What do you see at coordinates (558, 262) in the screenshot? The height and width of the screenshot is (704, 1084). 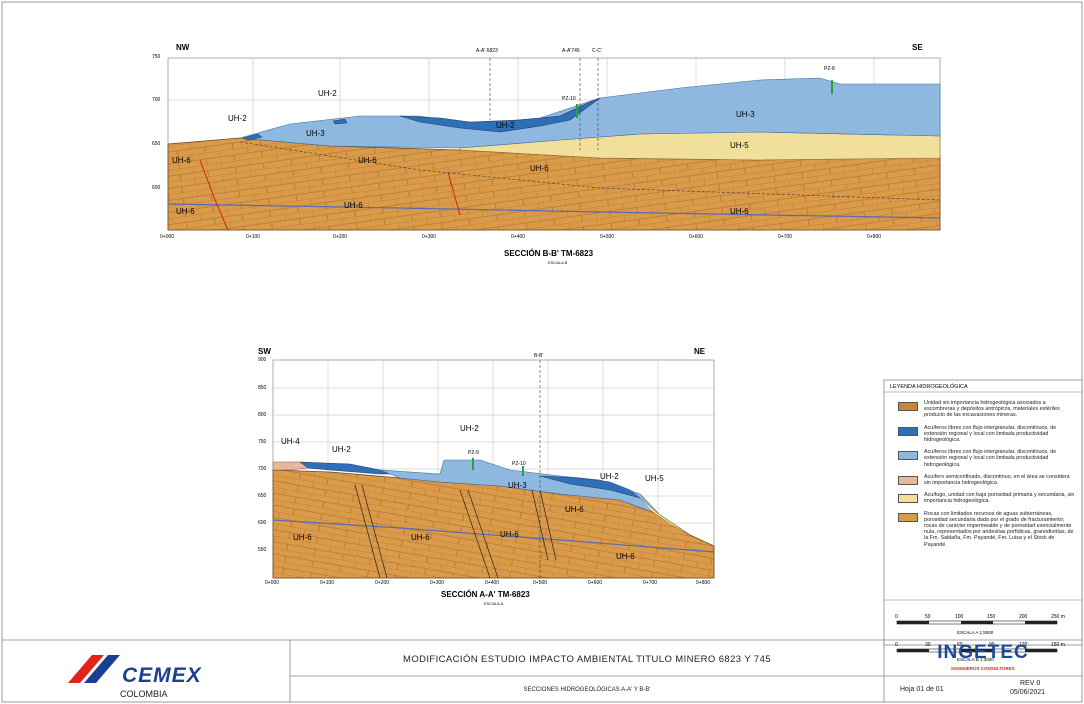 I see `section-bb-scale: ESCALA B` at bounding box center [558, 262].